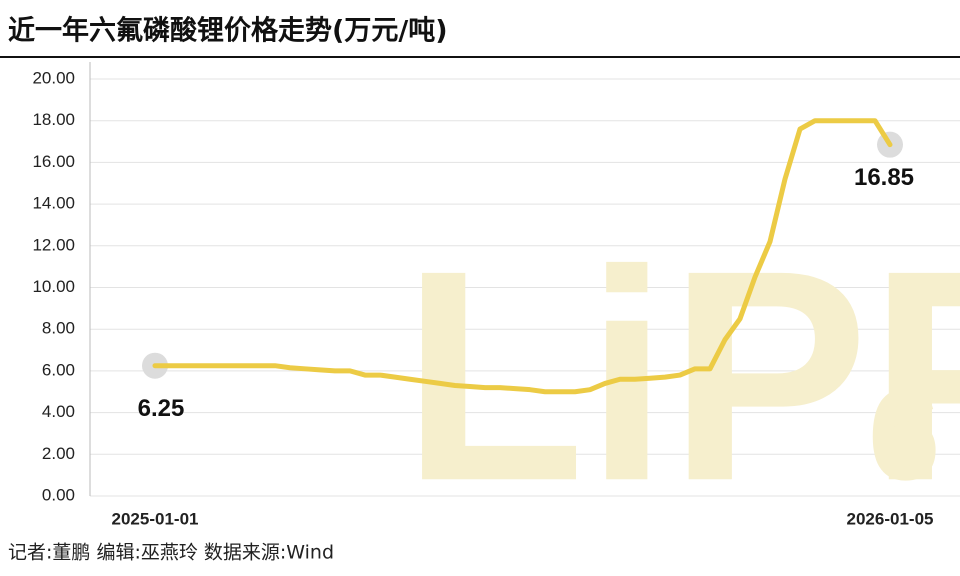  What do you see at coordinates (58, 494) in the screenshot?
I see `y-tick-label: 0.00` at bounding box center [58, 494].